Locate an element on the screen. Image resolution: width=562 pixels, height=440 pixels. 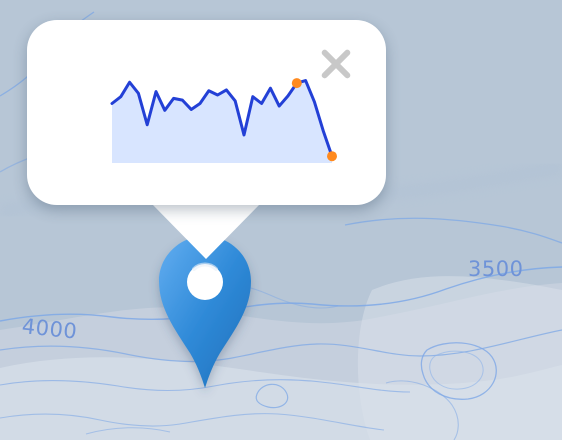
sparkline-area is located at coordinates (222, 121).